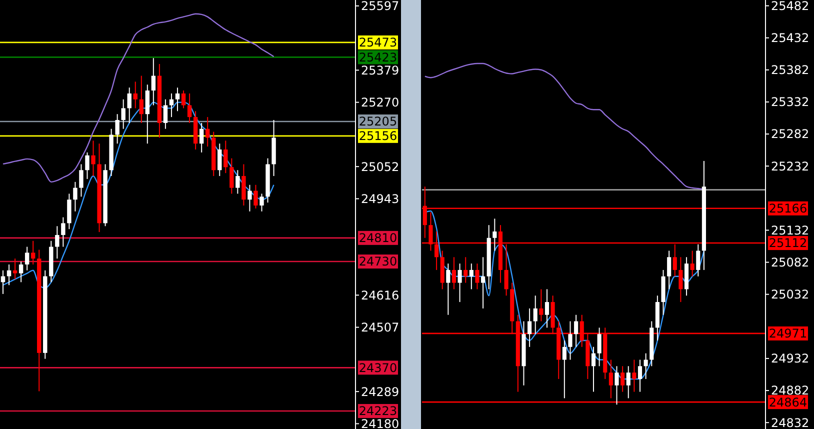  I want to click on y-tick-label: 24932, so click(790, 359).